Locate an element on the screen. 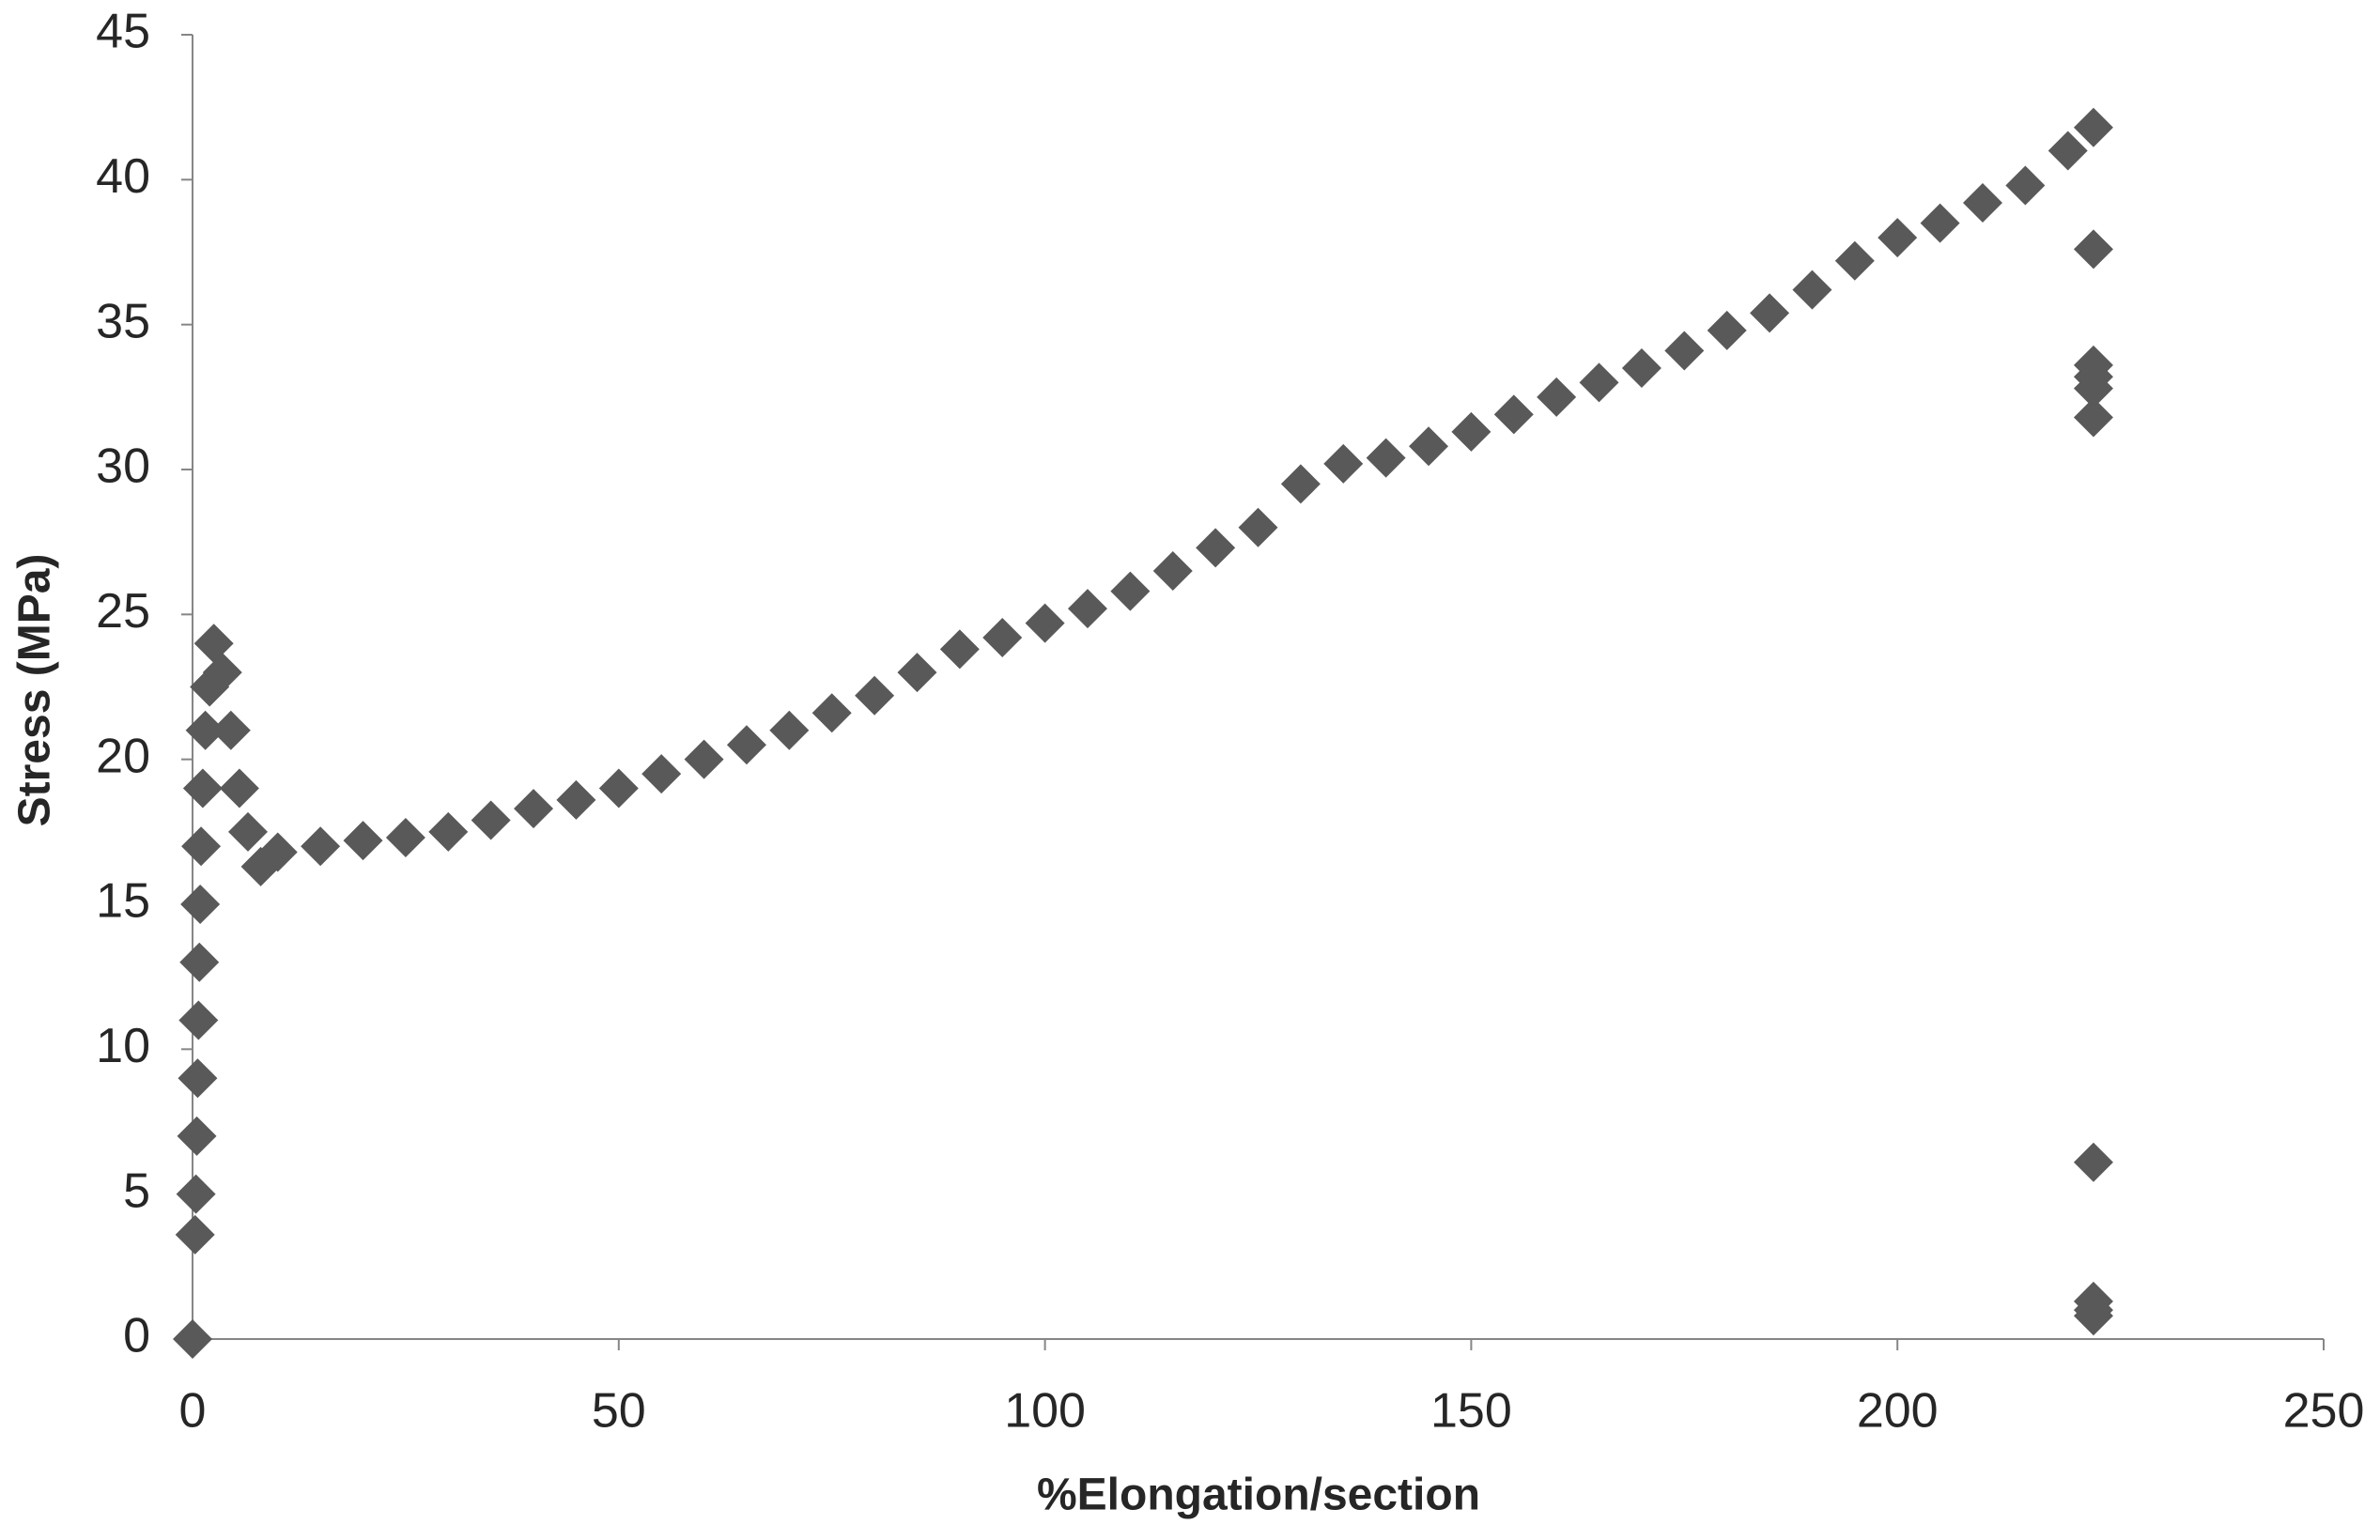 This screenshot has width=2380, height=1540. y-tick-label: 10 is located at coordinates (123, 1046).